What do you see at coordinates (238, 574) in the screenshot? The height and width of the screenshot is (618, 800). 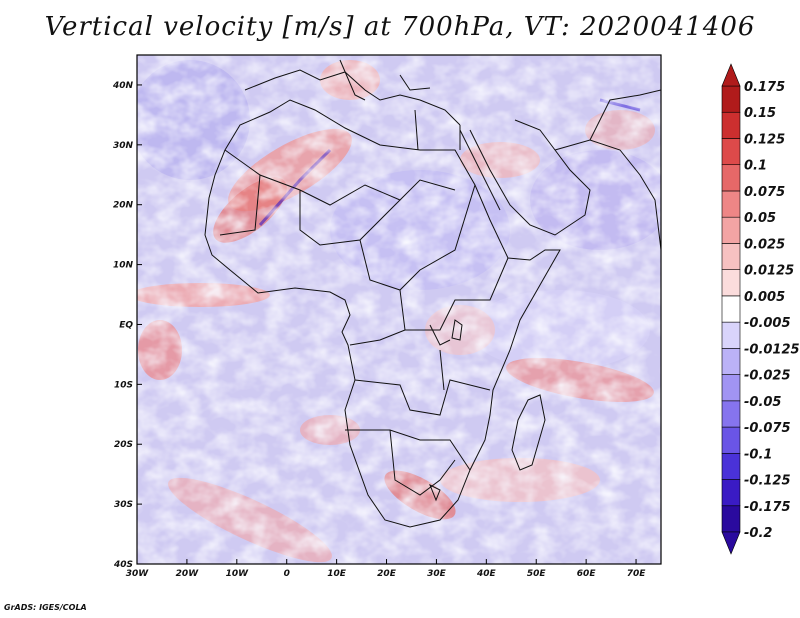 I see `x-tick-label: 10W` at bounding box center [238, 574].